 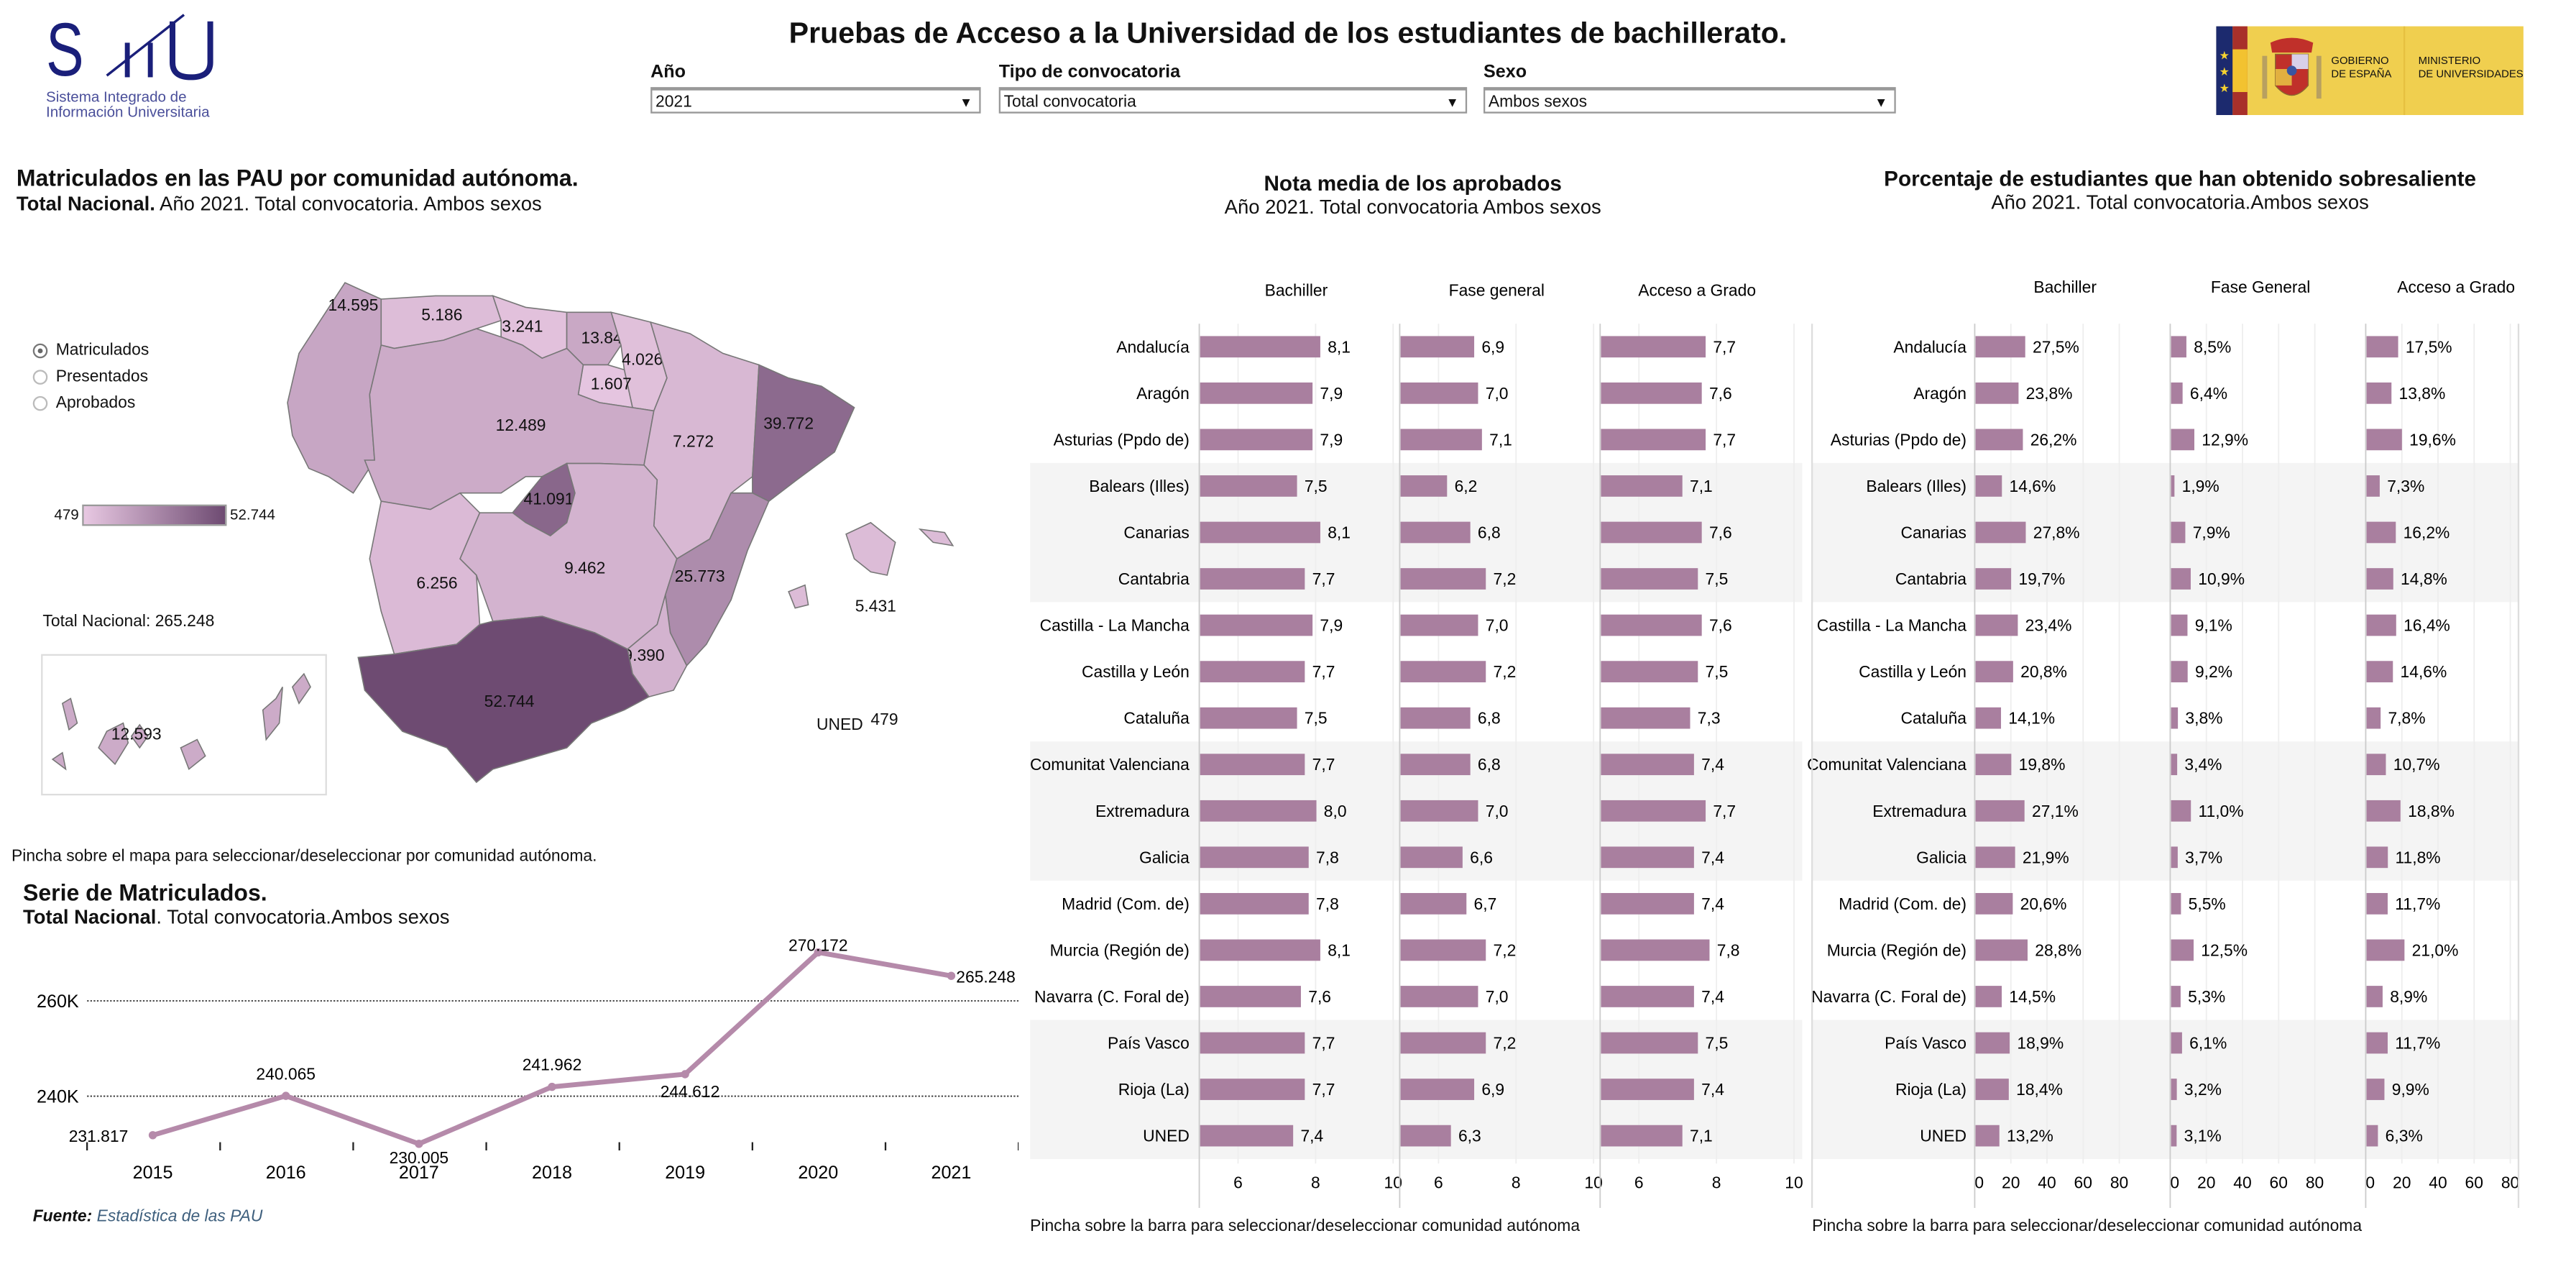 I want to click on category-label: Balears (Illes), so click(x=1139, y=486).